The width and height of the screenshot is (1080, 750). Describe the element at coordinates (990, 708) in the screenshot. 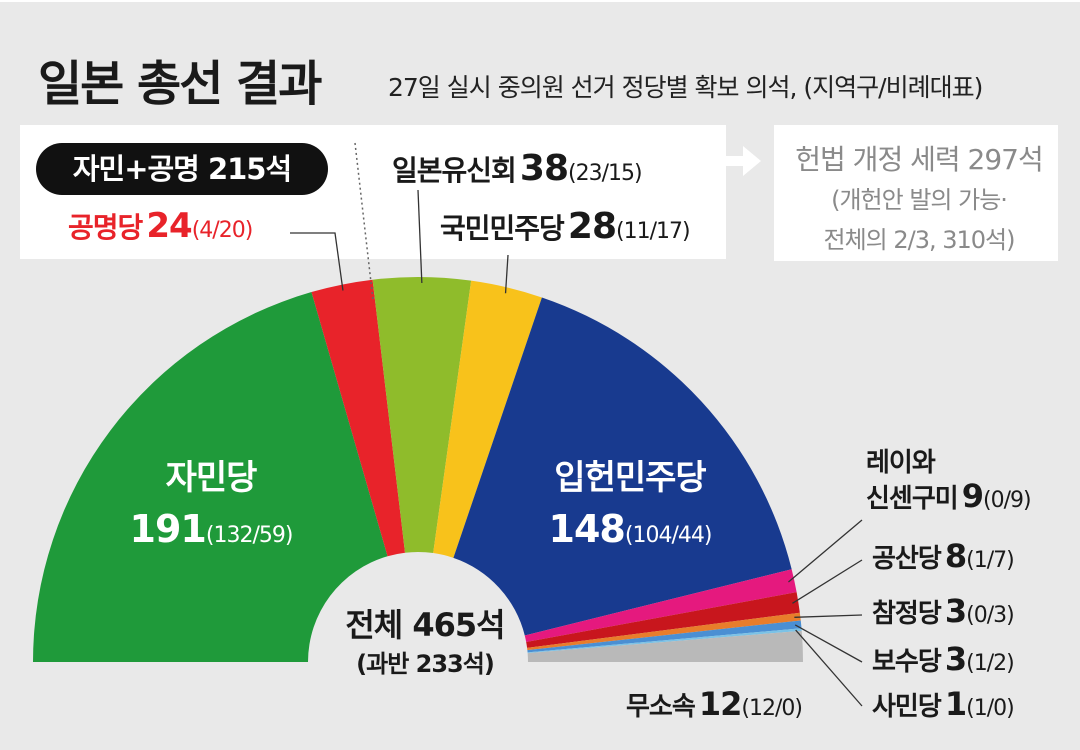

I see `sdp-detail: (1/0)` at that location.